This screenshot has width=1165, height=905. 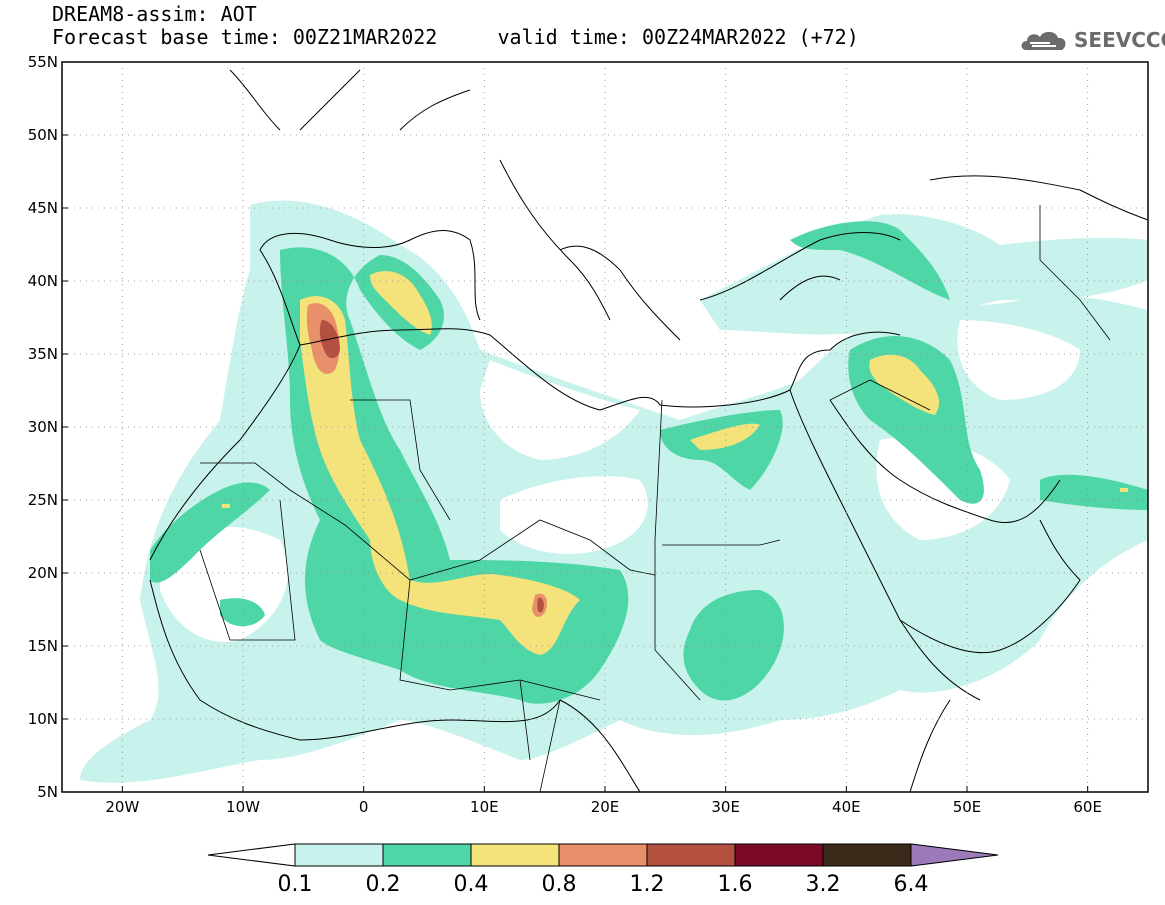 What do you see at coordinates (605, 807) in the screenshot?
I see `lon-tick-label: 20E` at bounding box center [605, 807].